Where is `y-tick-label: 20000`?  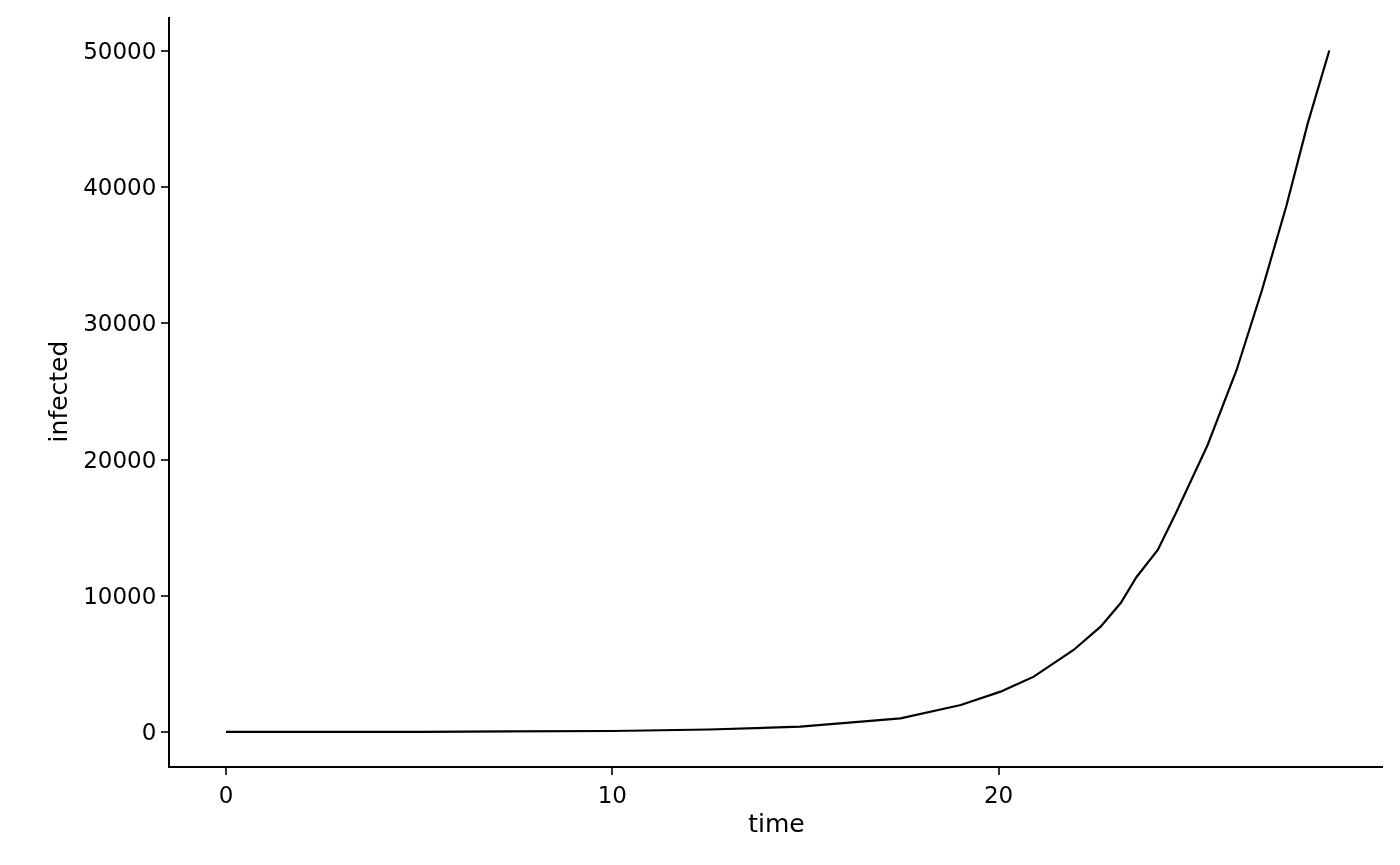 y-tick-label: 20000 is located at coordinates (120, 459).